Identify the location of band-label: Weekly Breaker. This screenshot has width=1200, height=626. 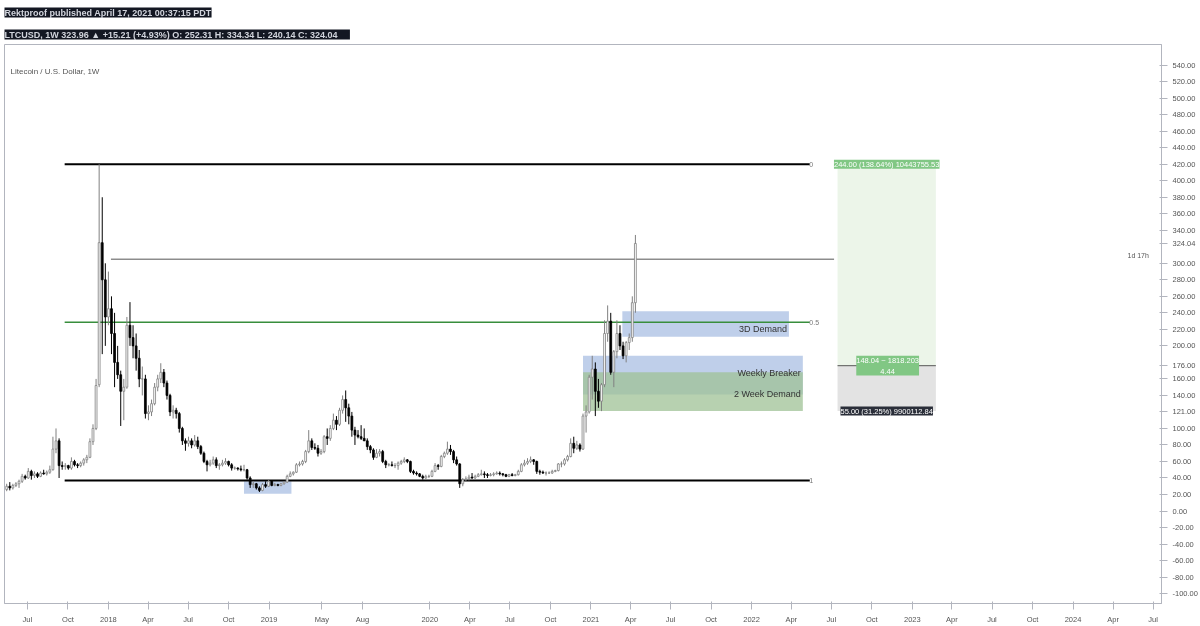
(769, 373).